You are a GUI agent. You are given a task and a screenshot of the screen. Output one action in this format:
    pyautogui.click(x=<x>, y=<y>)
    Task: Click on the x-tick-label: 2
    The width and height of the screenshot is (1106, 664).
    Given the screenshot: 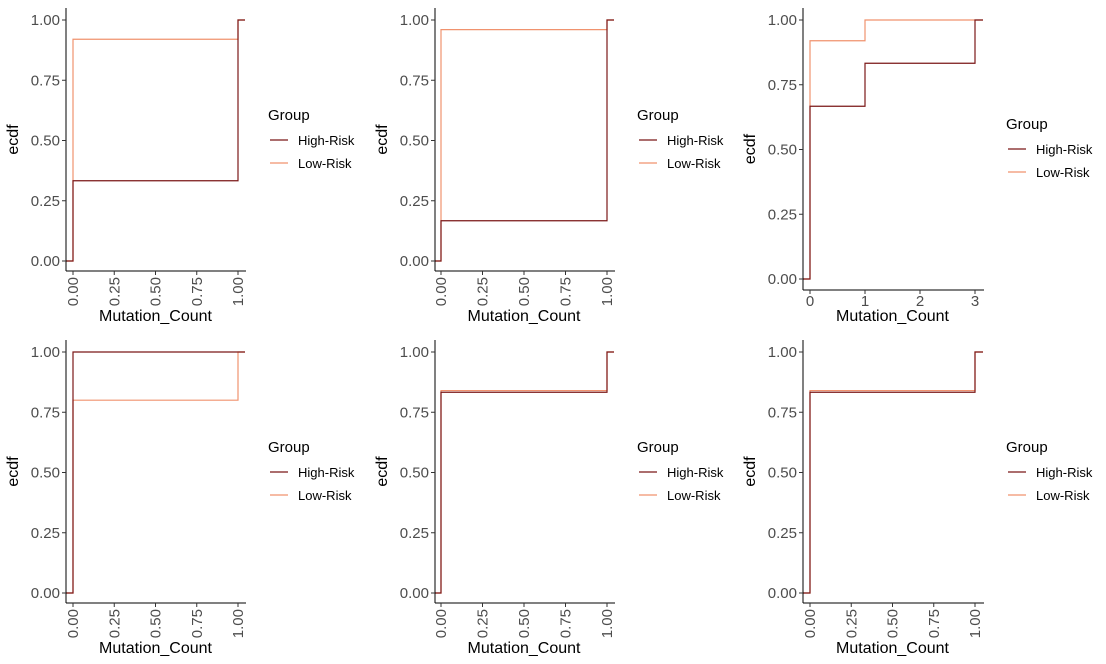 What is the action you would take?
    pyautogui.click(x=920, y=301)
    